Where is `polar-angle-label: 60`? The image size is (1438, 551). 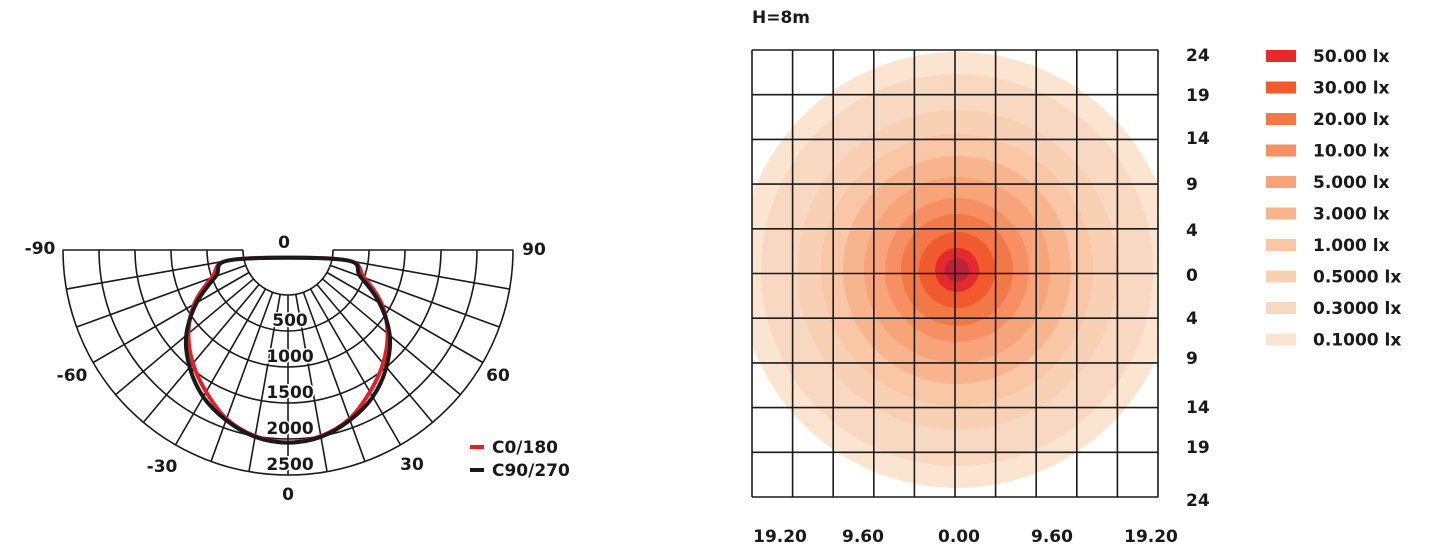
polar-angle-label: 60 is located at coordinates (498, 376).